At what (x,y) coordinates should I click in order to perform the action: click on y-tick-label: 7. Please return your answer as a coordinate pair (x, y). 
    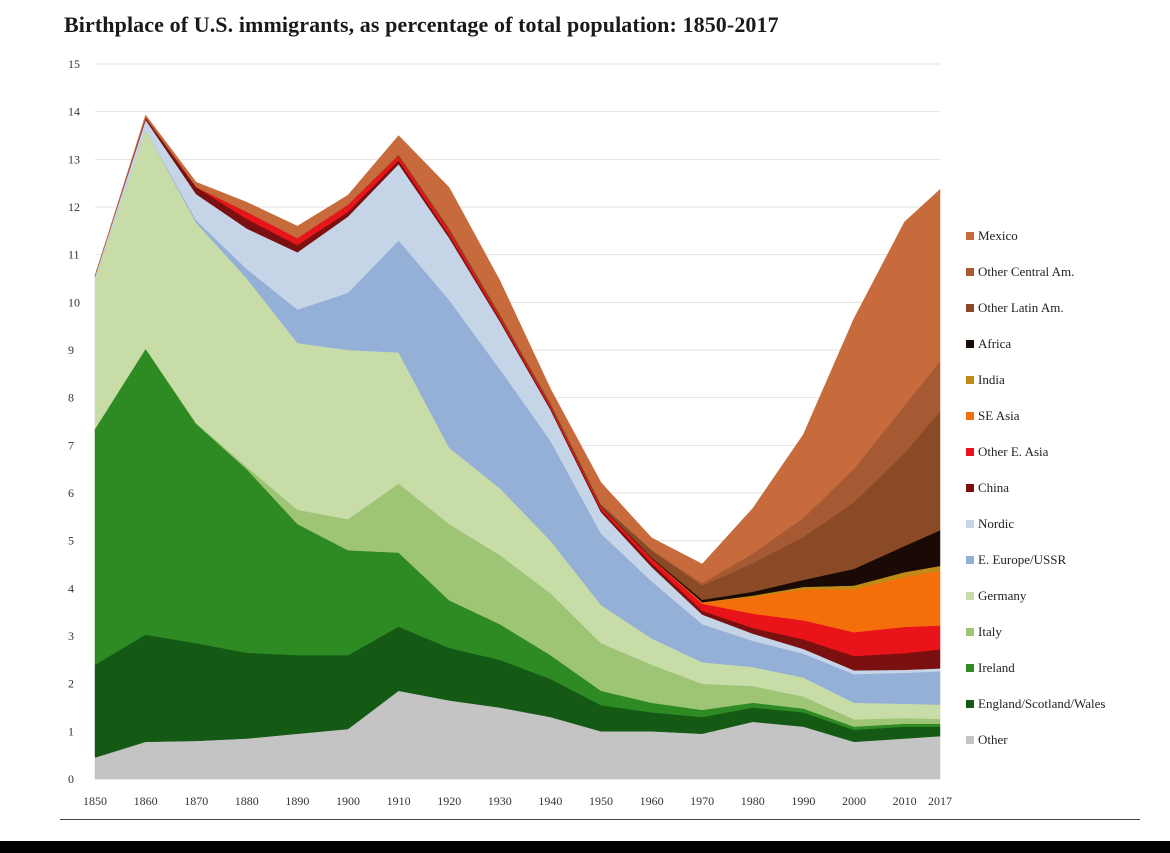
    Looking at the image, I should click on (71, 445).